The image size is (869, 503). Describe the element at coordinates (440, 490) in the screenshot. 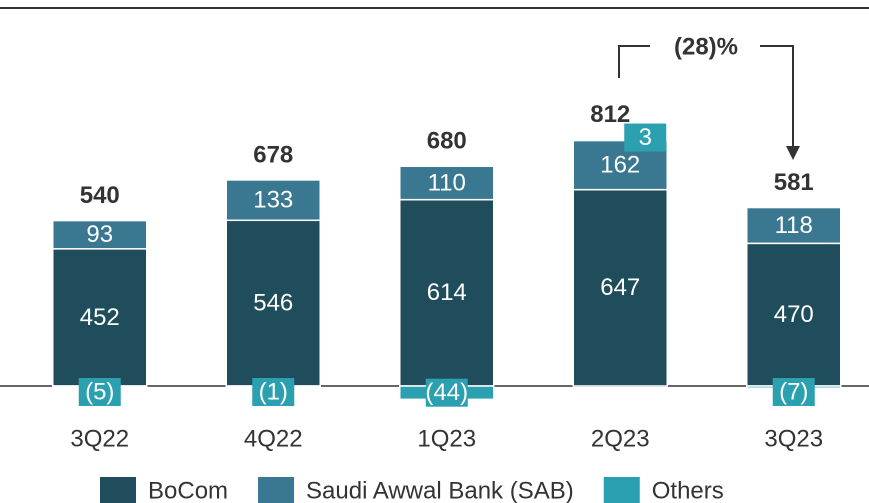

I see `legend-label: Saudi Awwal Bank (SAB)` at that location.